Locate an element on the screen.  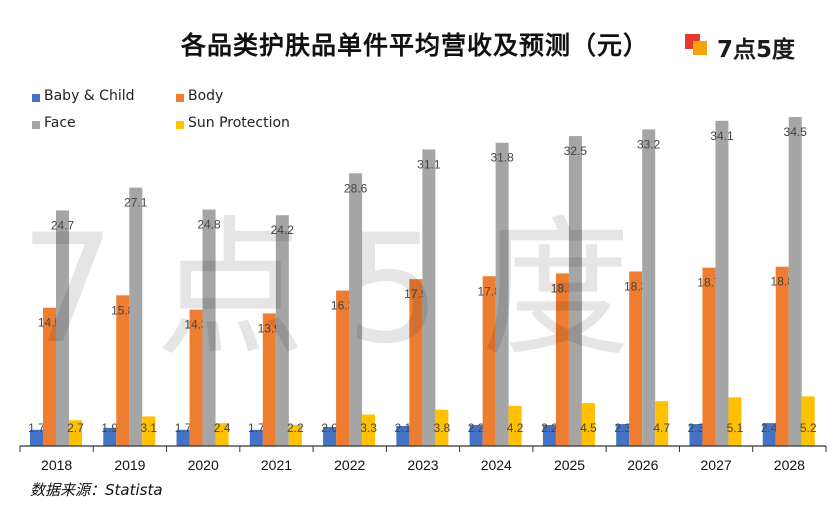
chart-title: 各品类护肤品单件平均营收及预测（元） is located at coordinates (414, 45).